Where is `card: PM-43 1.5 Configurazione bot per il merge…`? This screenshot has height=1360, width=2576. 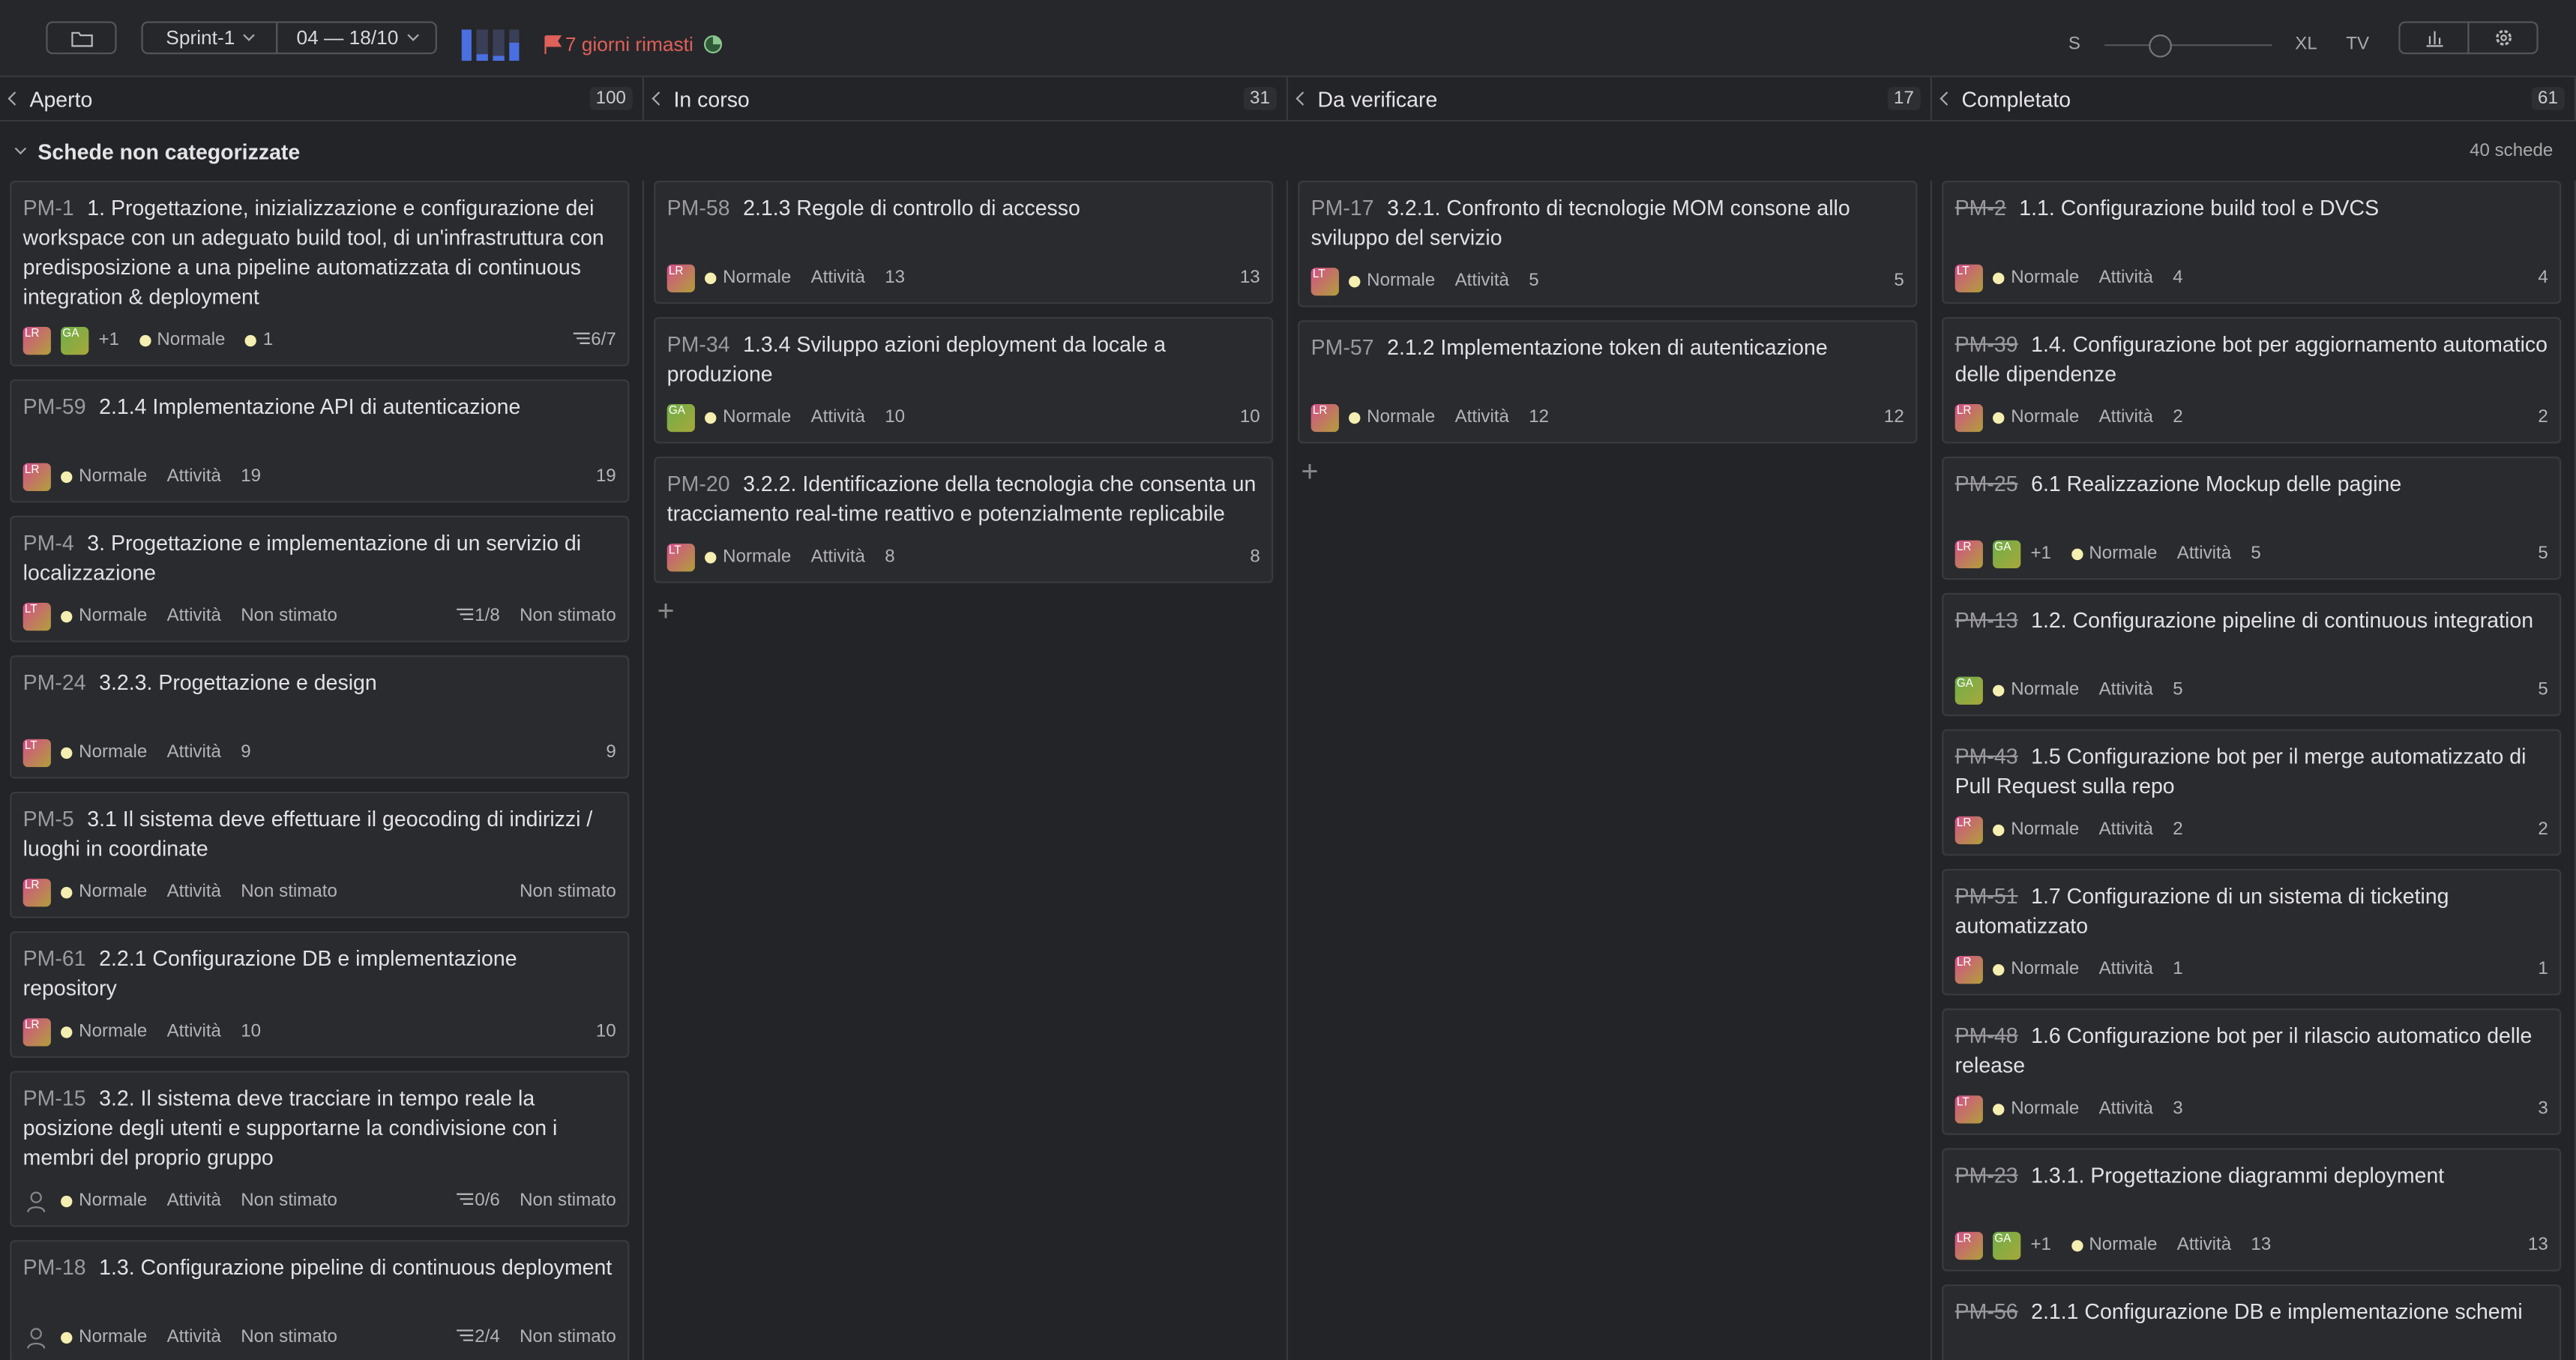
card: PM-43 1.5 Configurazione bot per il merge… is located at coordinates (2252, 792).